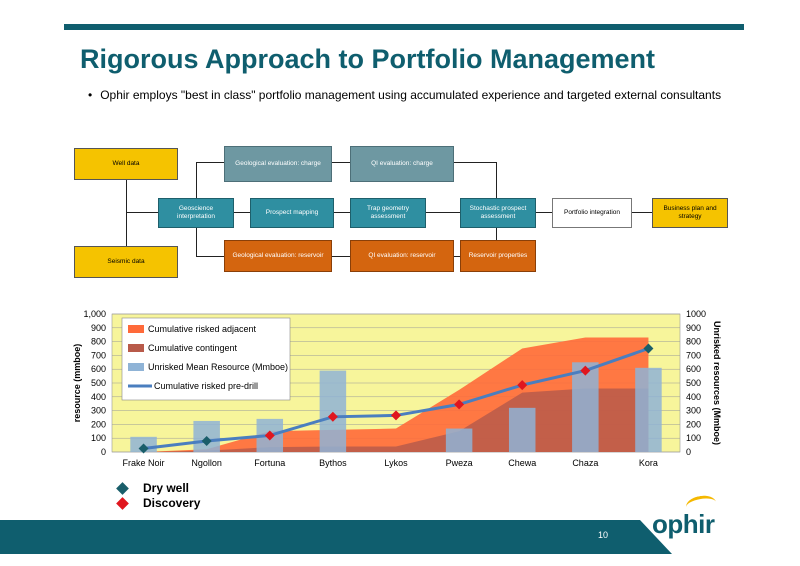  Describe the element at coordinates (206, 463) in the screenshot. I see `x-tick-label: Ngollon` at that location.